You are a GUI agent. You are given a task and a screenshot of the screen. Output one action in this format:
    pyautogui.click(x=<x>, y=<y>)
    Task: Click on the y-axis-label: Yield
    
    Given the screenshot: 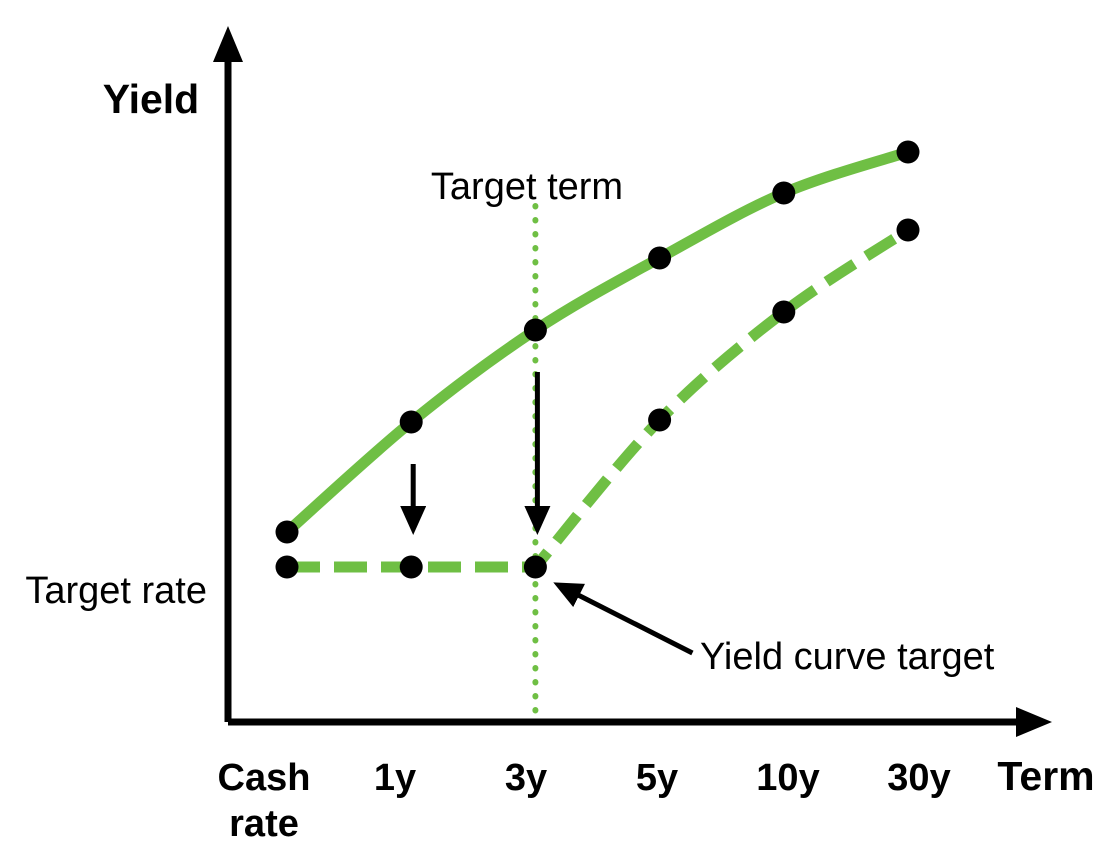 What is the action you would take?
    pyautogui.click(x=151, y=99)
    